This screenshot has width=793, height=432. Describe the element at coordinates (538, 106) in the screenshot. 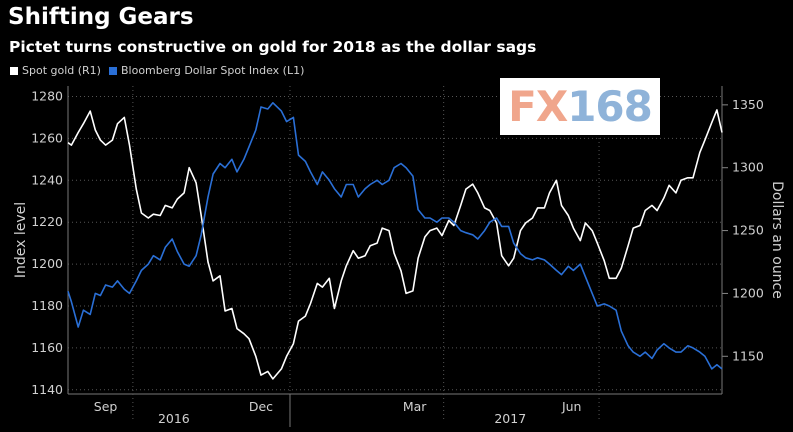

I see `watermark-fx: FX` at that location.